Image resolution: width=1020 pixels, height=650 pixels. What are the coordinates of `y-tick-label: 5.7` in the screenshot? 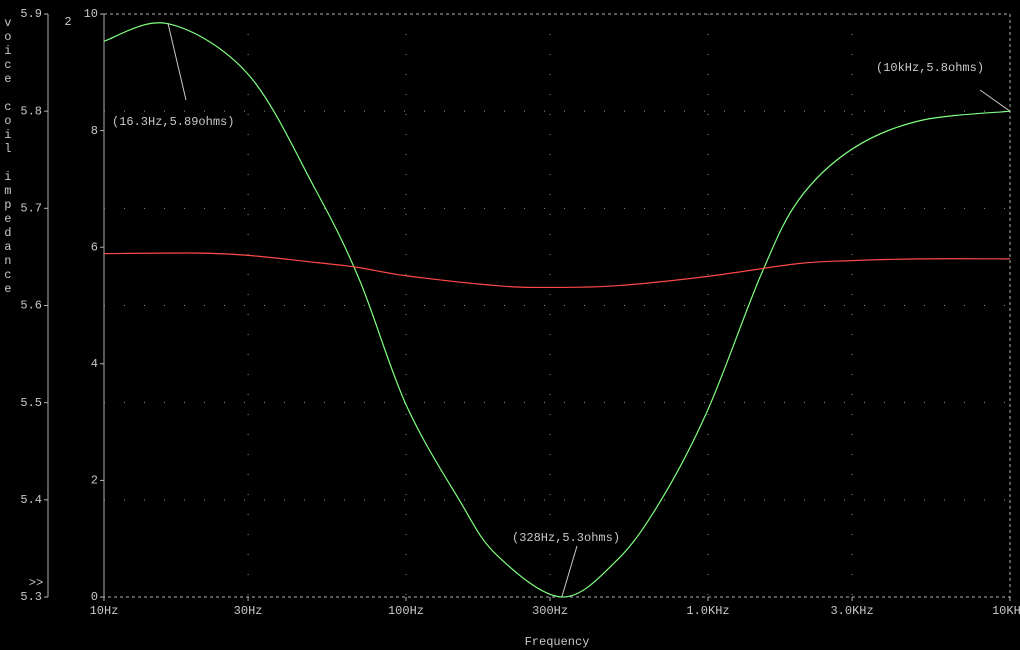 It's located at (31, 209).